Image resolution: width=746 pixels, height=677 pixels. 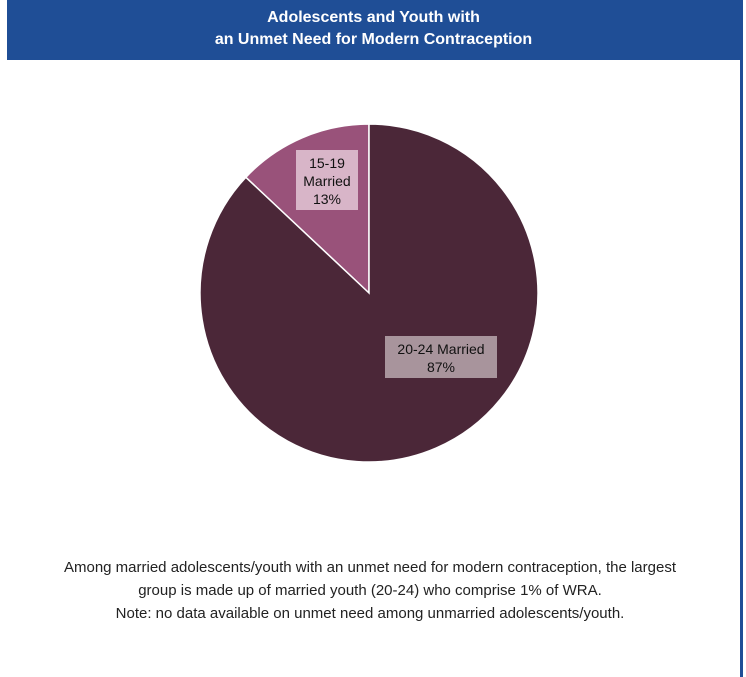 I want to click on data-label-1-line-2: Married, so click(x=326, y=181).